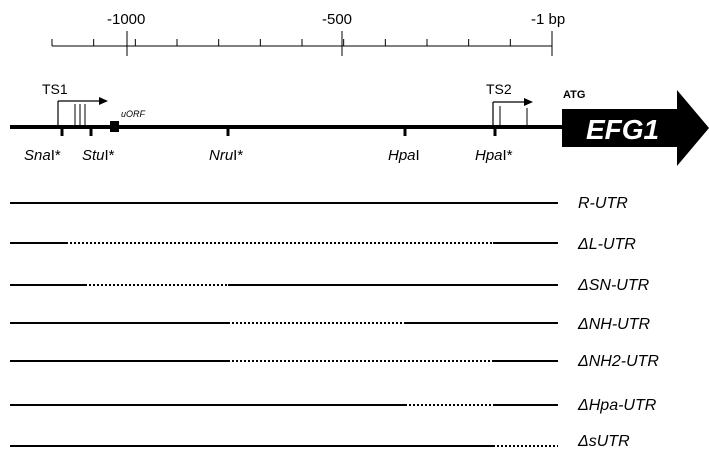 The height and width of the screenshot is (451, 709). What do you see at coordinates (603, 203) in the screenshot?
I see `construct-label: R-UTR` at bounding box center [603, 203].